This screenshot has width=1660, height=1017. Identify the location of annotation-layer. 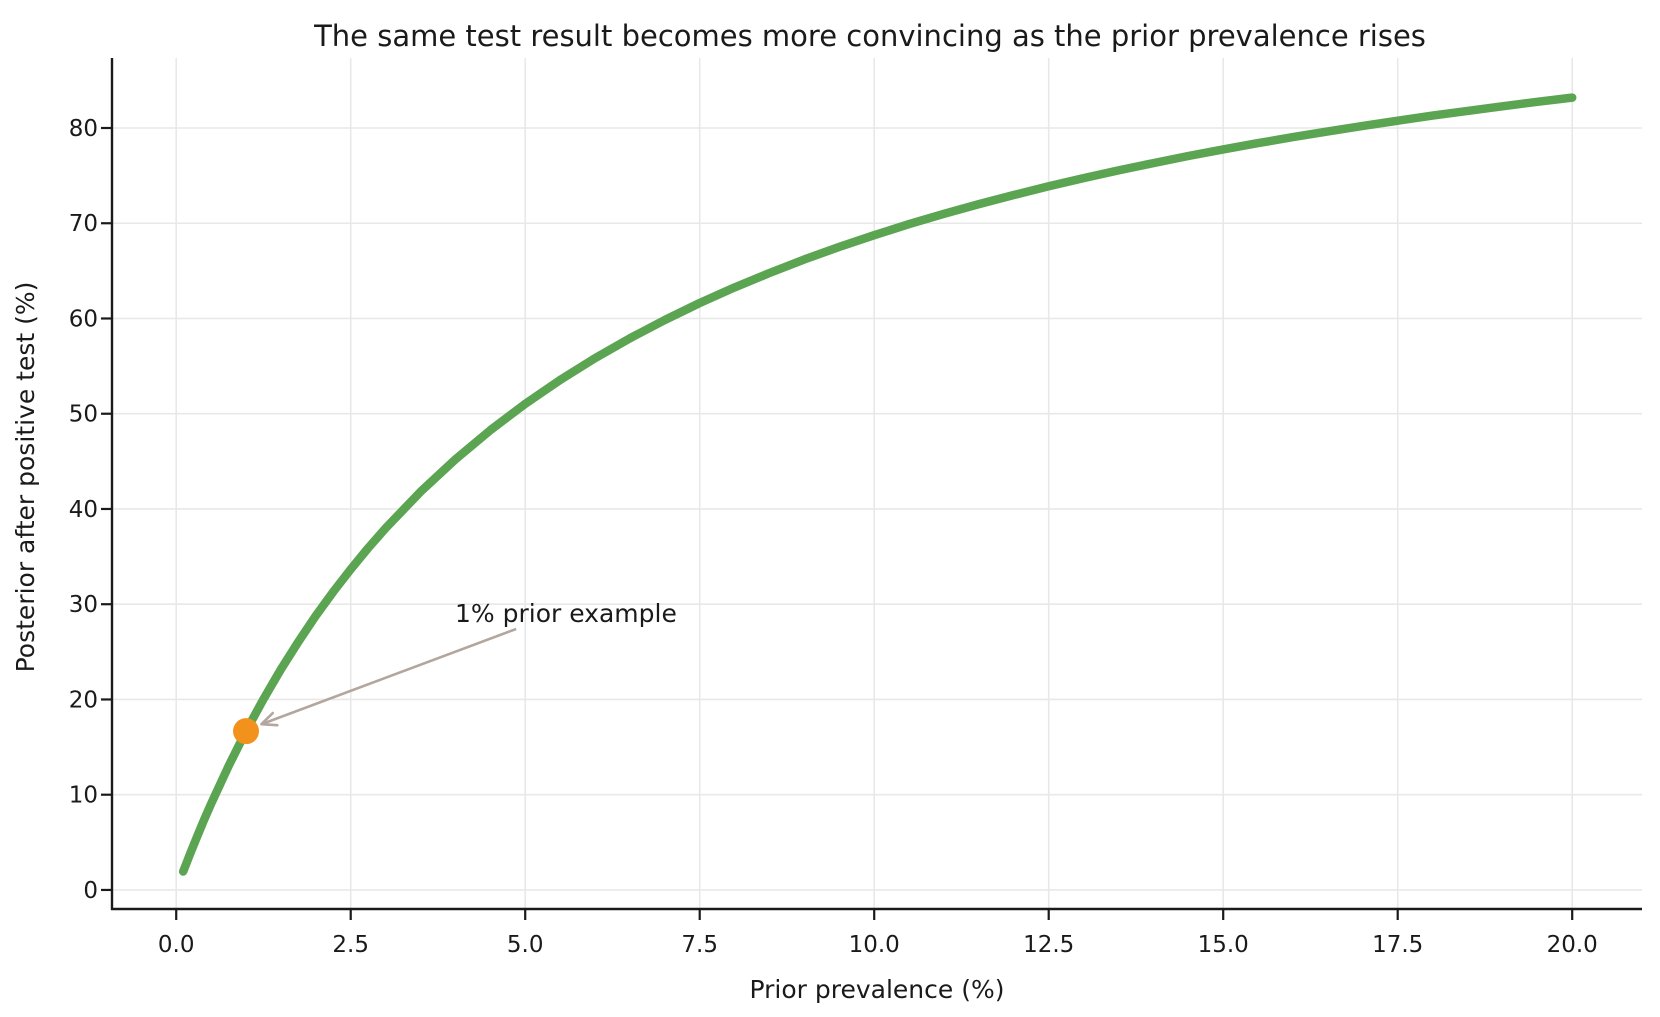
(388, 677).